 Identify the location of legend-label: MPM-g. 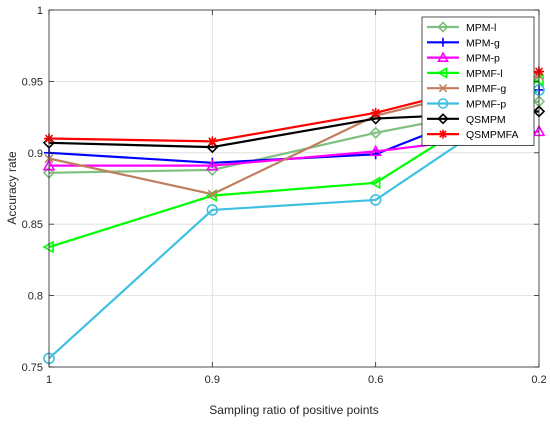
(483, 43).